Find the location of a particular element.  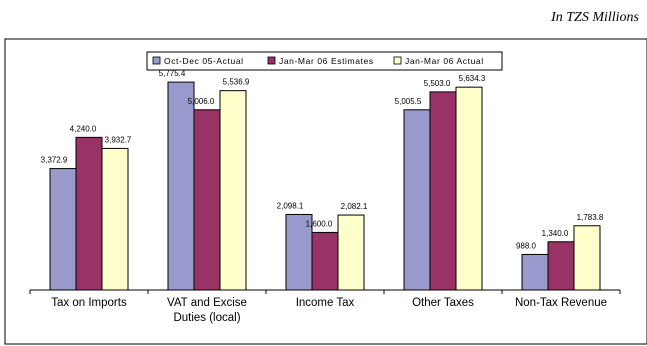

value-label-4-1: 5,005.5 is located at coordinates (408, 101).